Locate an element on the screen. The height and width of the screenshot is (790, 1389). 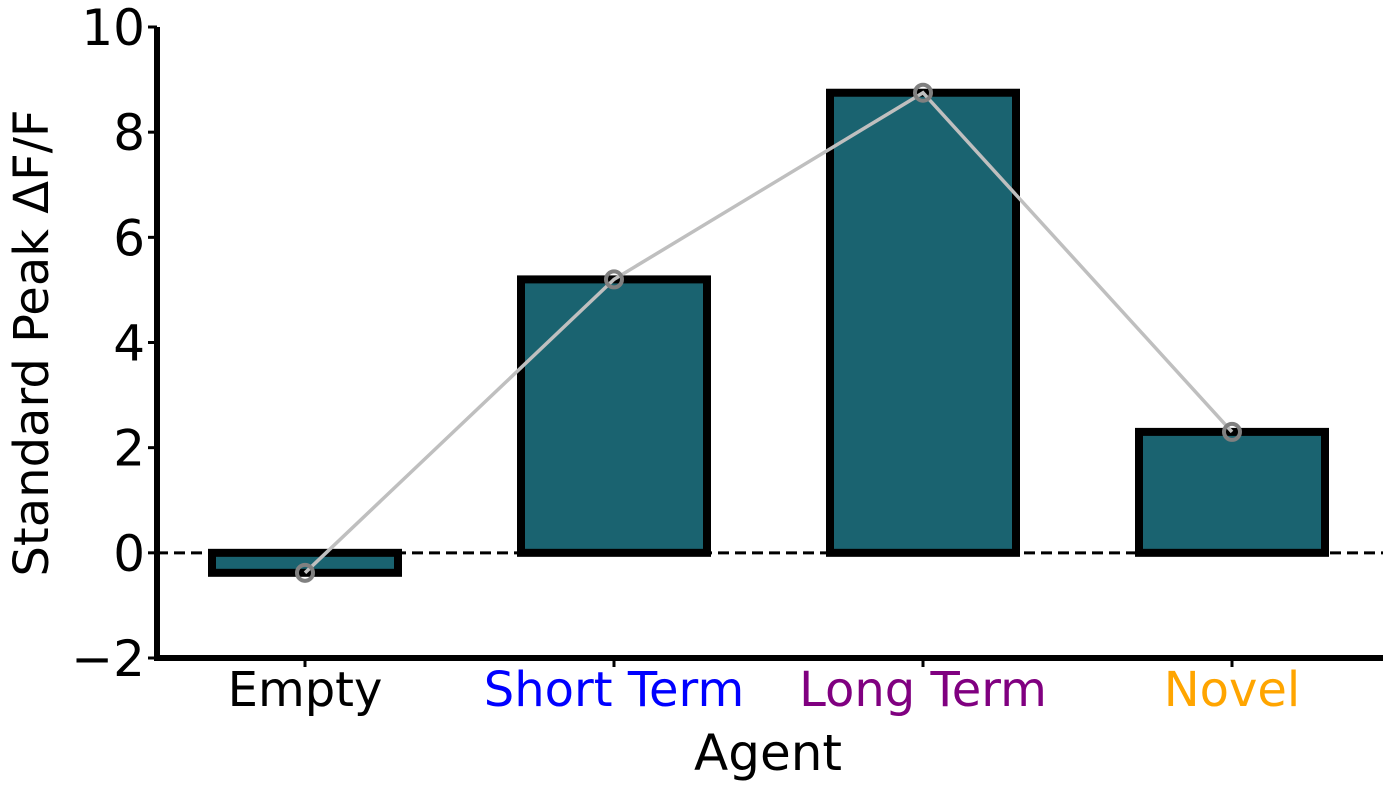
bar-short-term is located at coordinates (614, 416).